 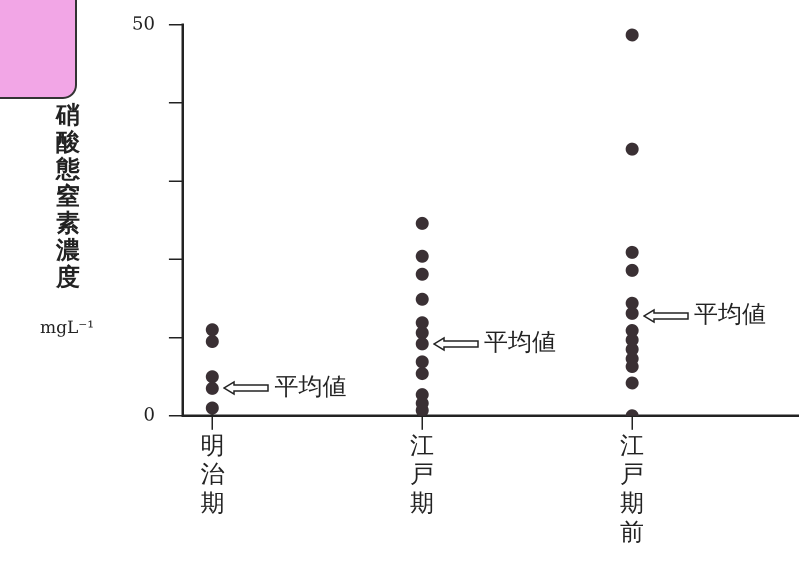 What do you see at coordinates (632, 488) in the screenshot?
I see `x-tick-label: 江戸期前` at bounding box center [632, 488].